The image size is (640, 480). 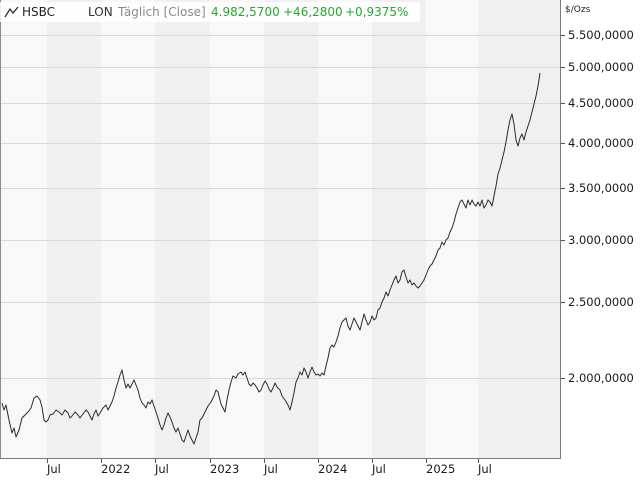 What do you see at coordinates (601, 188) in the screenshot?
I see `y-tick-label: 3.500,0000` at bounding box center [601, 188].